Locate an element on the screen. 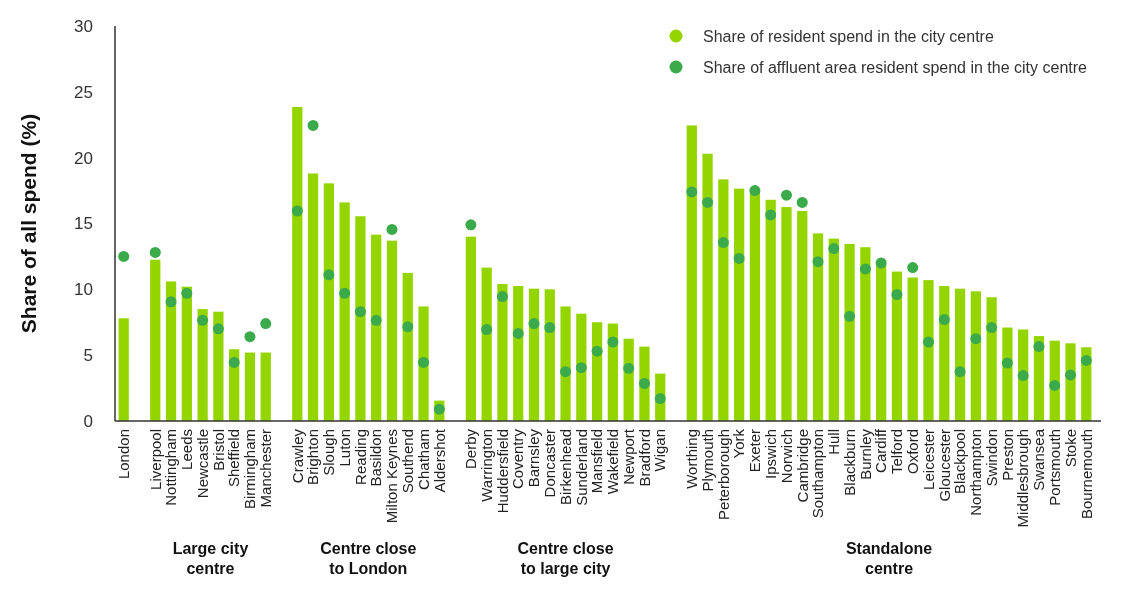 Image resolution: width=1139 pixels, height=598 pixels. x-tick-label: Preston is located at coordinates (1007, 455).